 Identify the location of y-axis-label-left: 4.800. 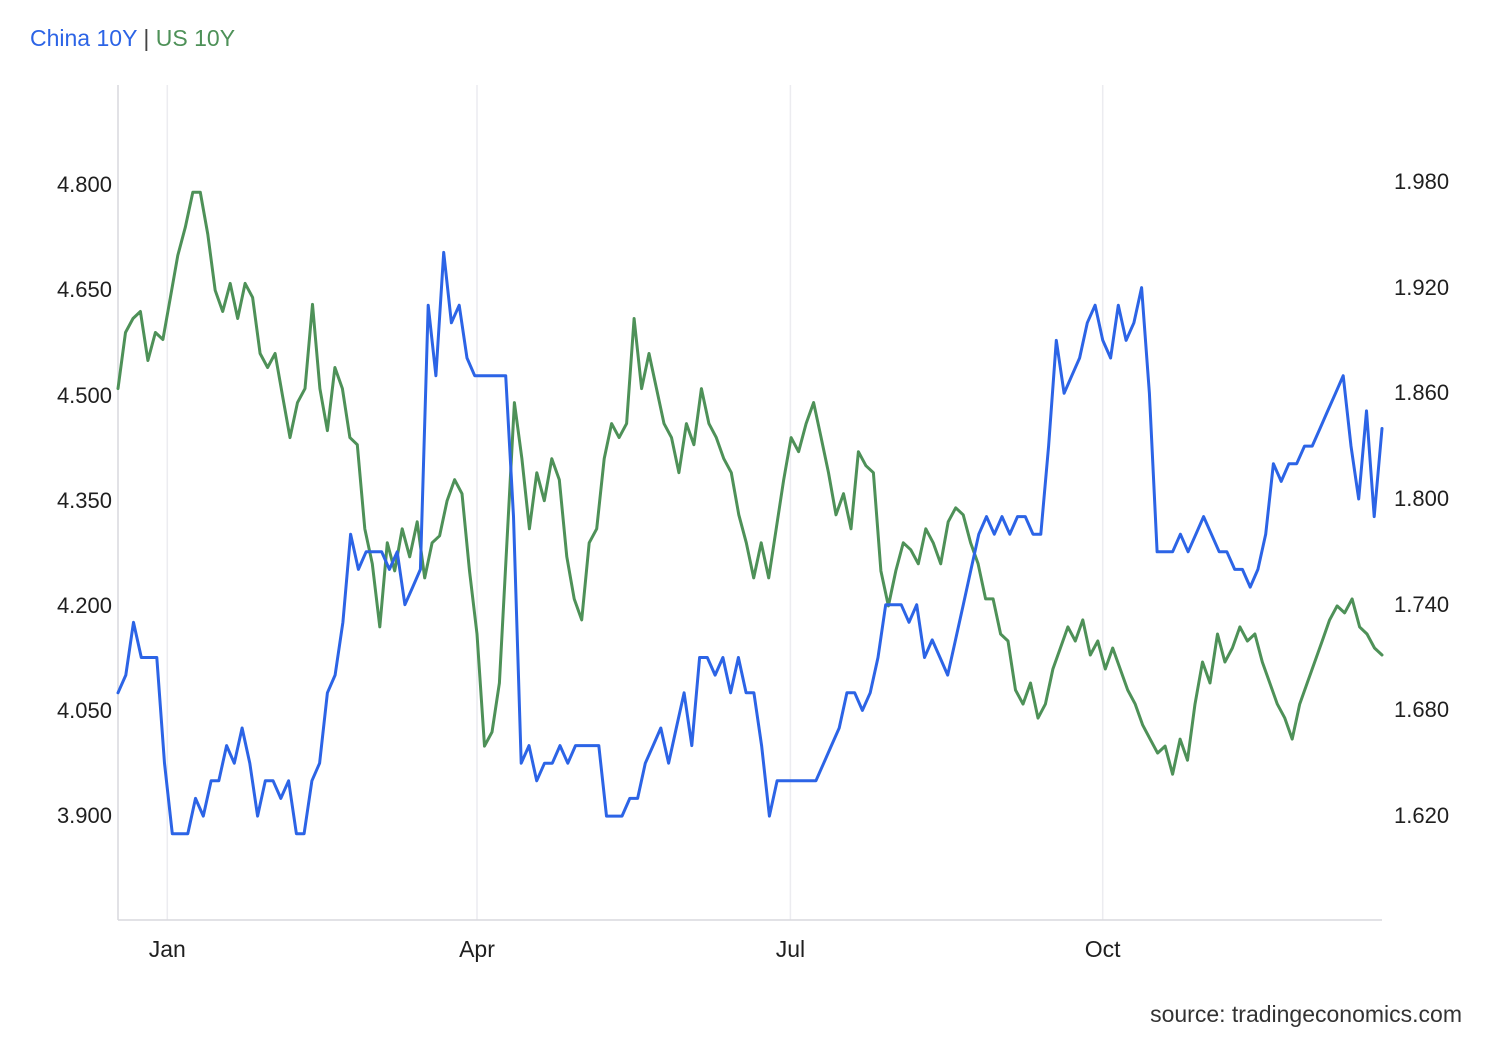
(84, 185).